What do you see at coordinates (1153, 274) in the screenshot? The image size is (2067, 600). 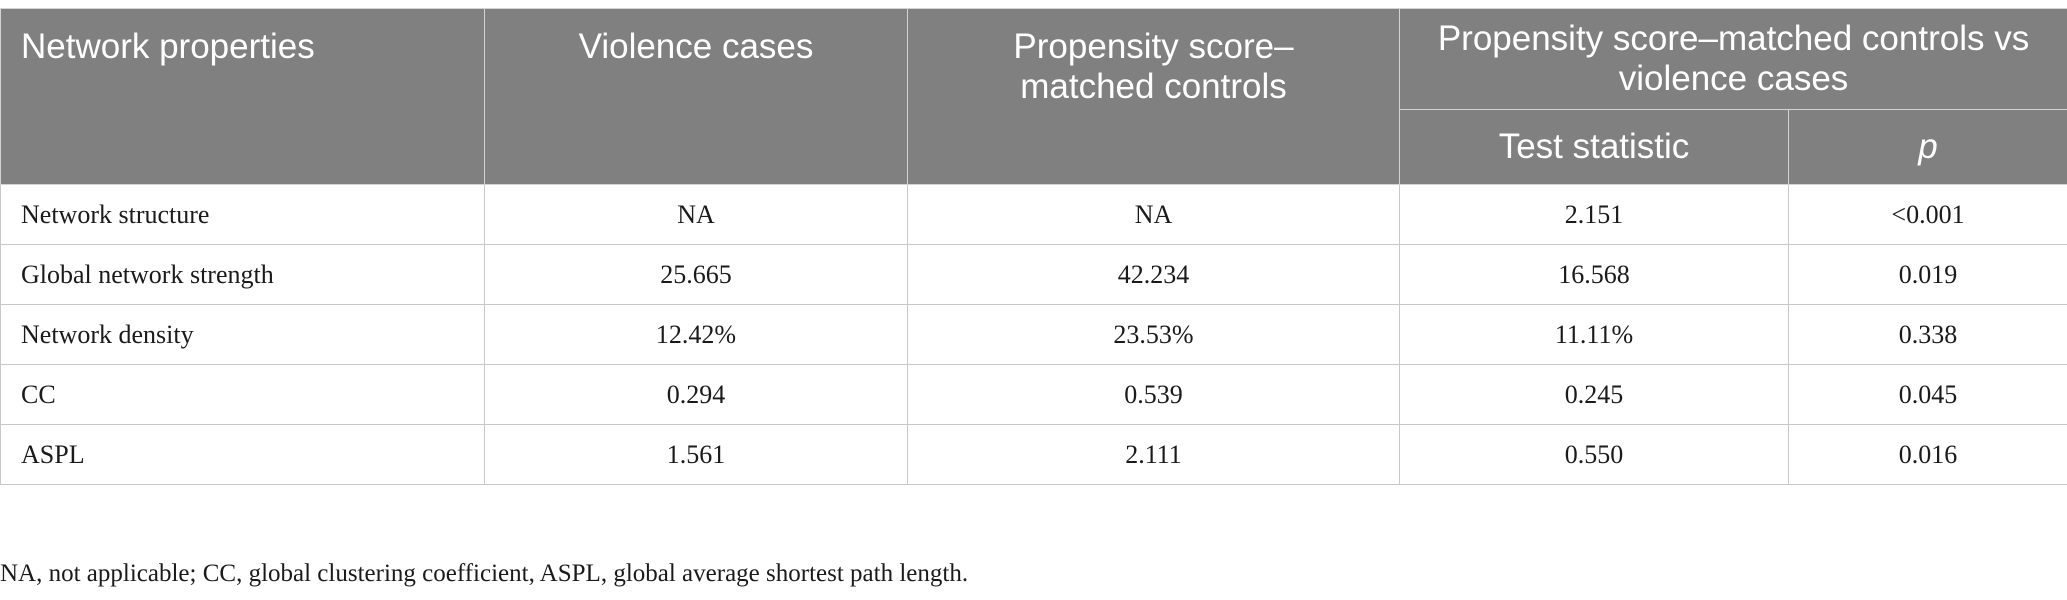 I see `cell-matched-controls: 42.234` at bounding box center [1153, 274].